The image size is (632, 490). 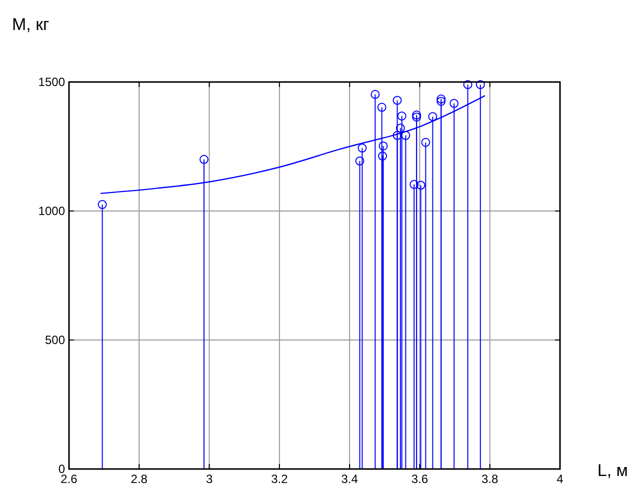 What do you see at coordinates (31, 24) in the screenshot?
I see `y-axis-title: M, кг` at bounding box center [31, 24].